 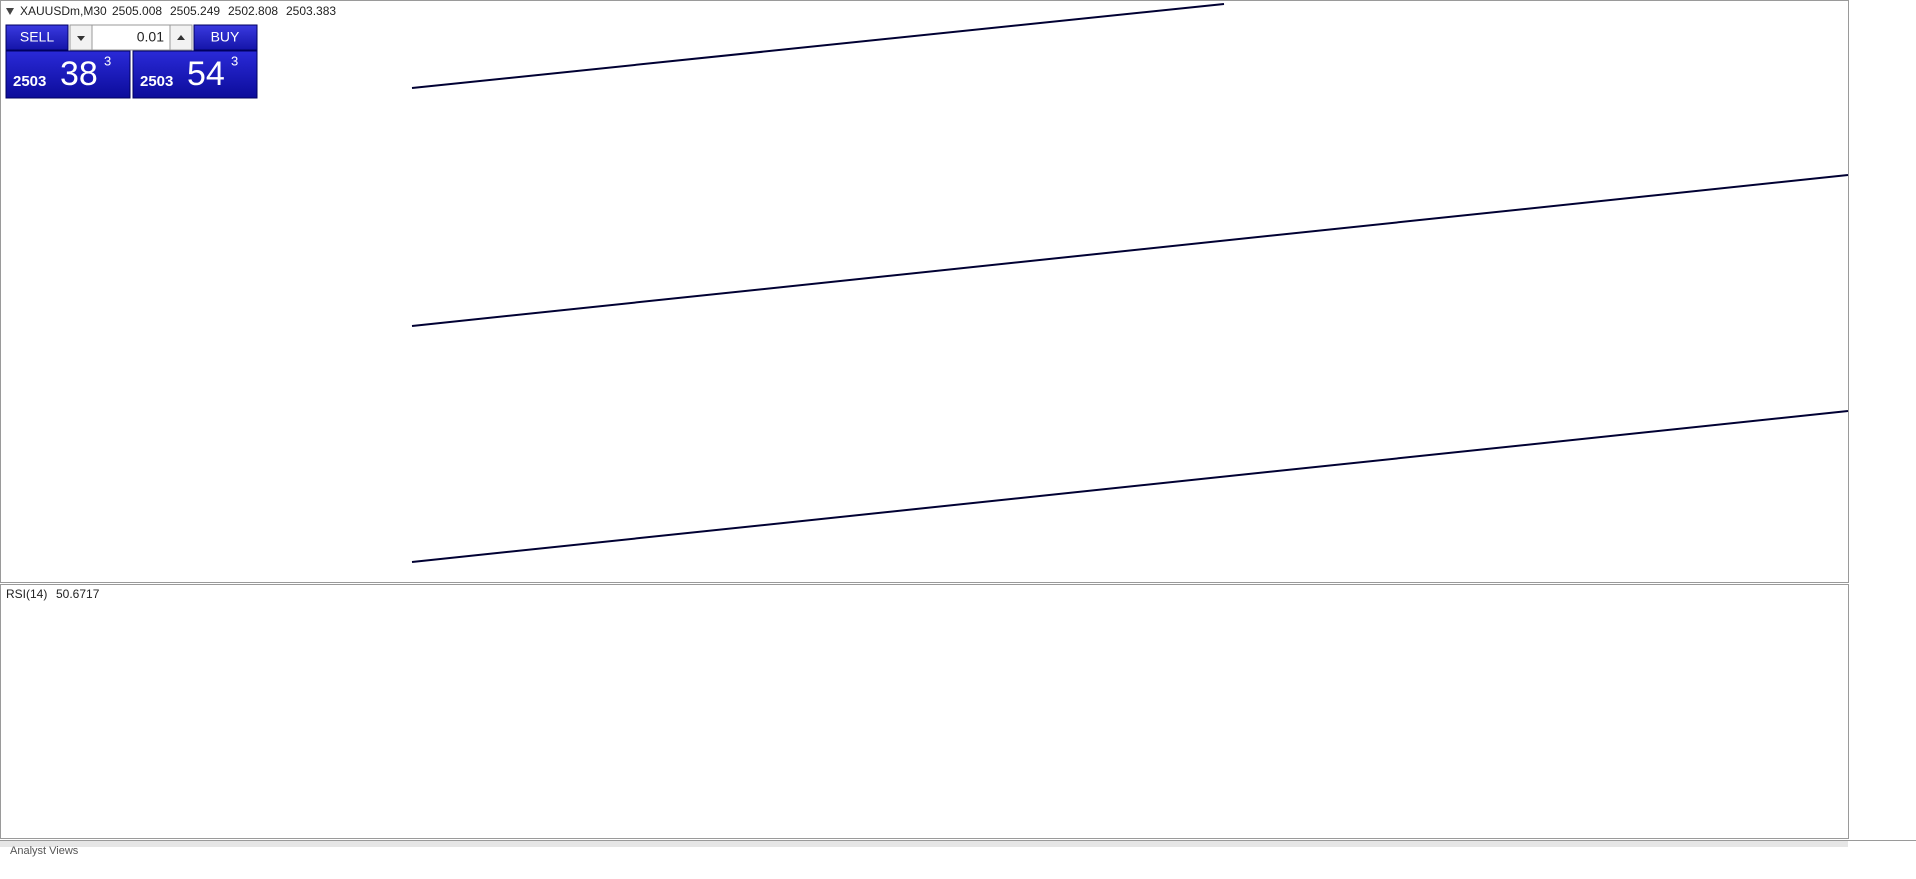 What do you see at coordinates (79, 74) in the screenshot?
I see `sell-price-main: 38` at bounding box center [79, 74].